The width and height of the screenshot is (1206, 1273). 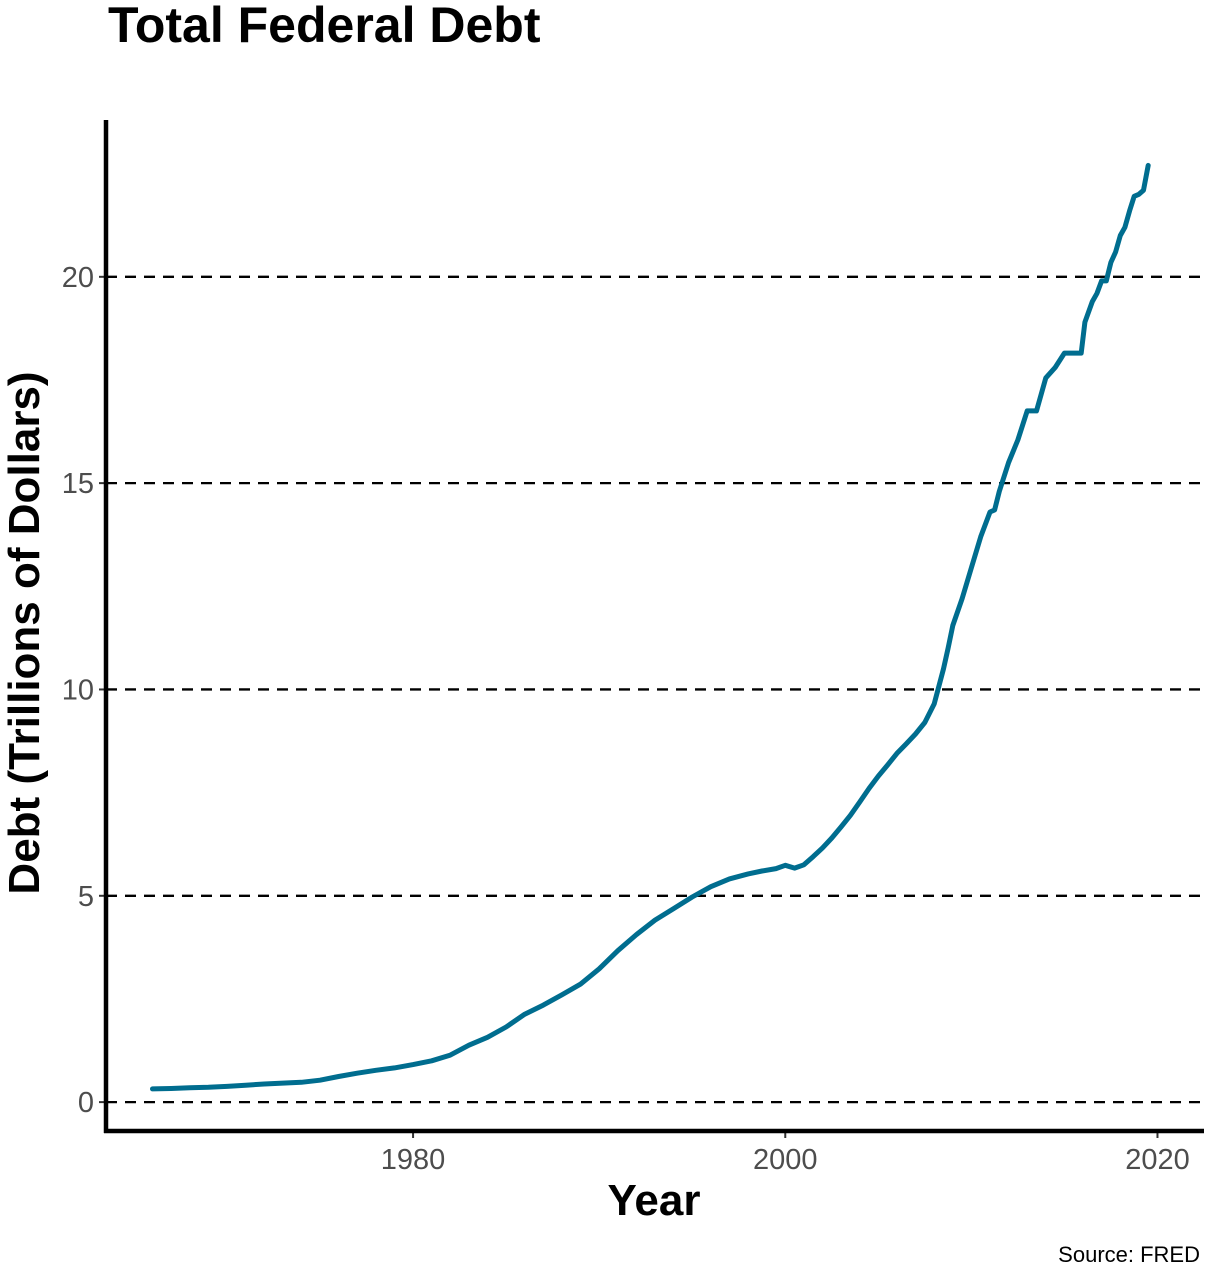 What do you see at coordinates (654, 1200) in the screenshot?
I see `x-axis-title: Year` at bounding box center [654, 1200].